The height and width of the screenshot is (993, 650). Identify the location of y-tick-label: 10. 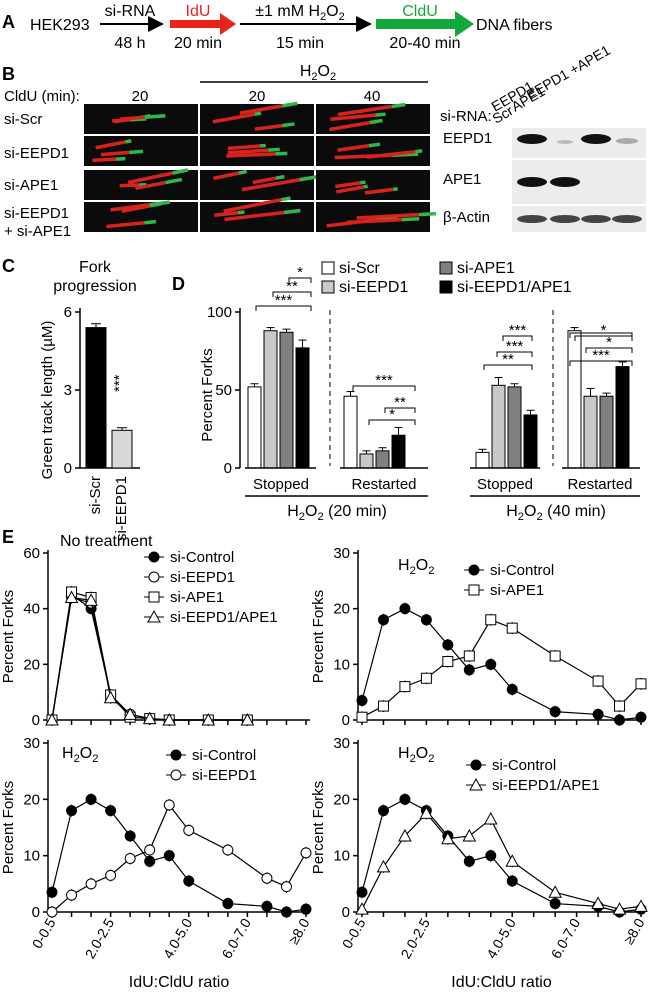
(341, 664).